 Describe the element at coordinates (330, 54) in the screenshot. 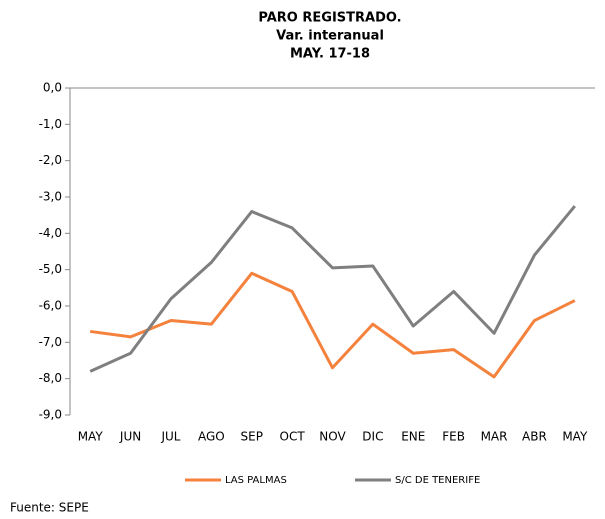

I see `chart-title: MAY. 17-18` at that location.